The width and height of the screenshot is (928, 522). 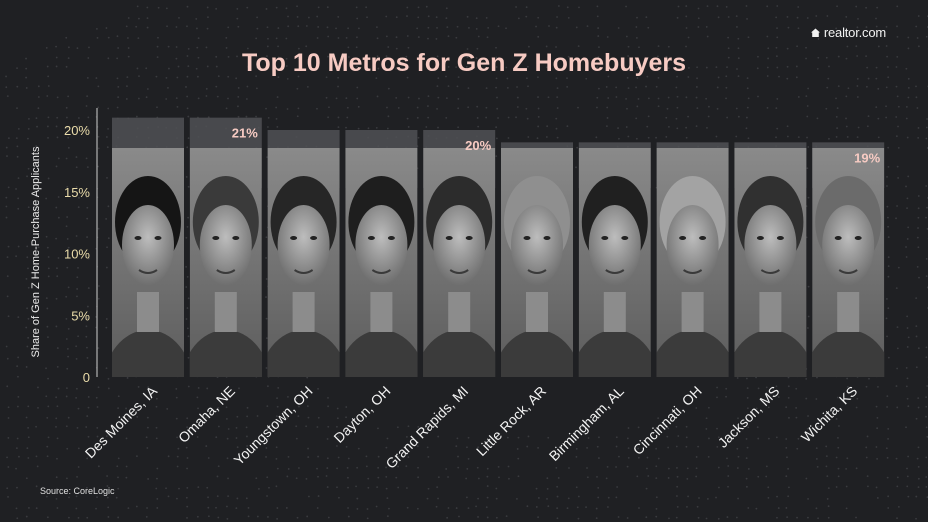 I want to click on x-tick-label: Youngstown, OH, so click(x=272, y=425).